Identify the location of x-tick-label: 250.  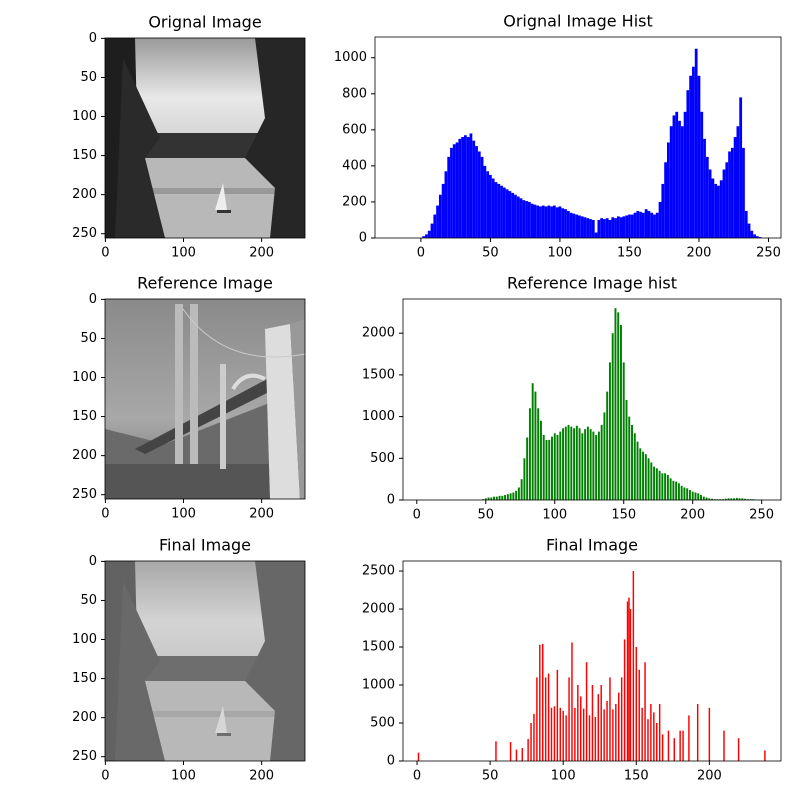
(761, 515).